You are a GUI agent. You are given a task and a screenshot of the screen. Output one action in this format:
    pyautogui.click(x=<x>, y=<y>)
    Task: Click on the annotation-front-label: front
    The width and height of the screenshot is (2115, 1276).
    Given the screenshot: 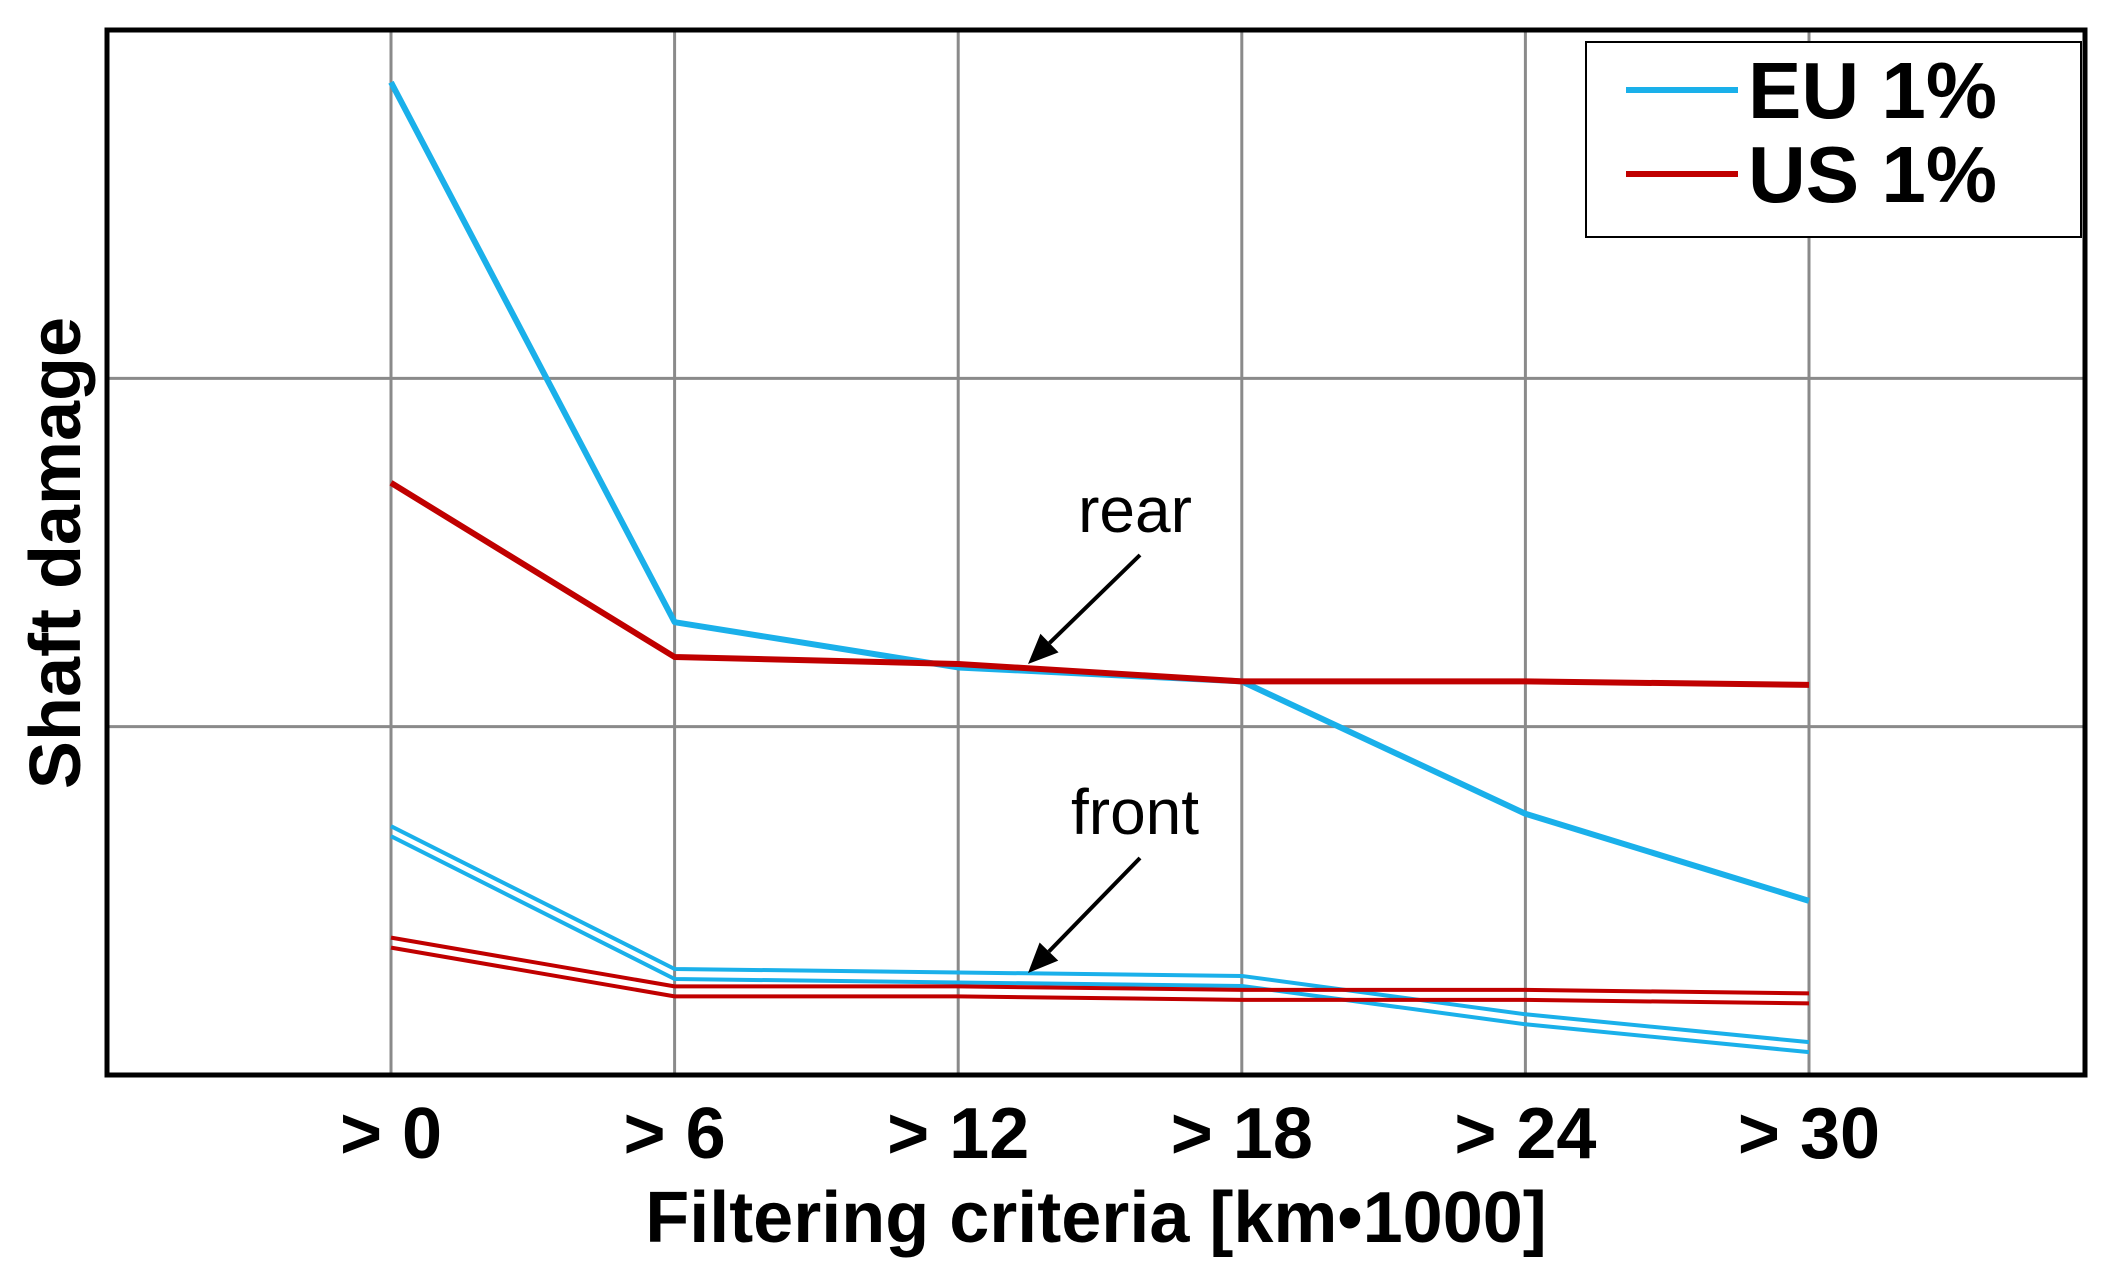 What is the action you would take?
    pyautogui.click(x=1135, y=812)
    